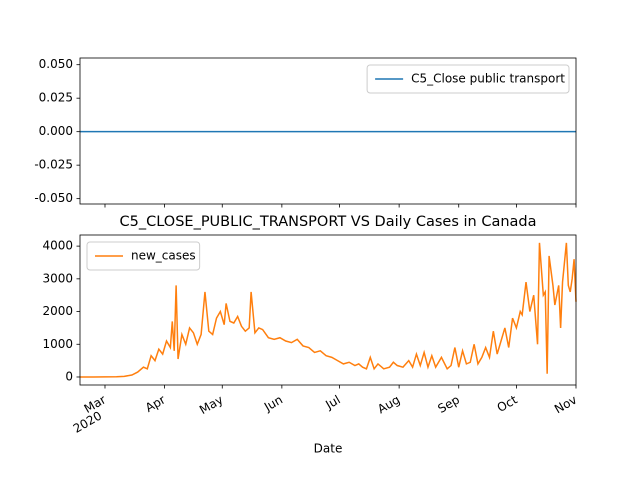  What do you see at coordinates (56, 98) in the screenshot?
I see `y-tick-label: 0.025` at bounding box center [56, 98].